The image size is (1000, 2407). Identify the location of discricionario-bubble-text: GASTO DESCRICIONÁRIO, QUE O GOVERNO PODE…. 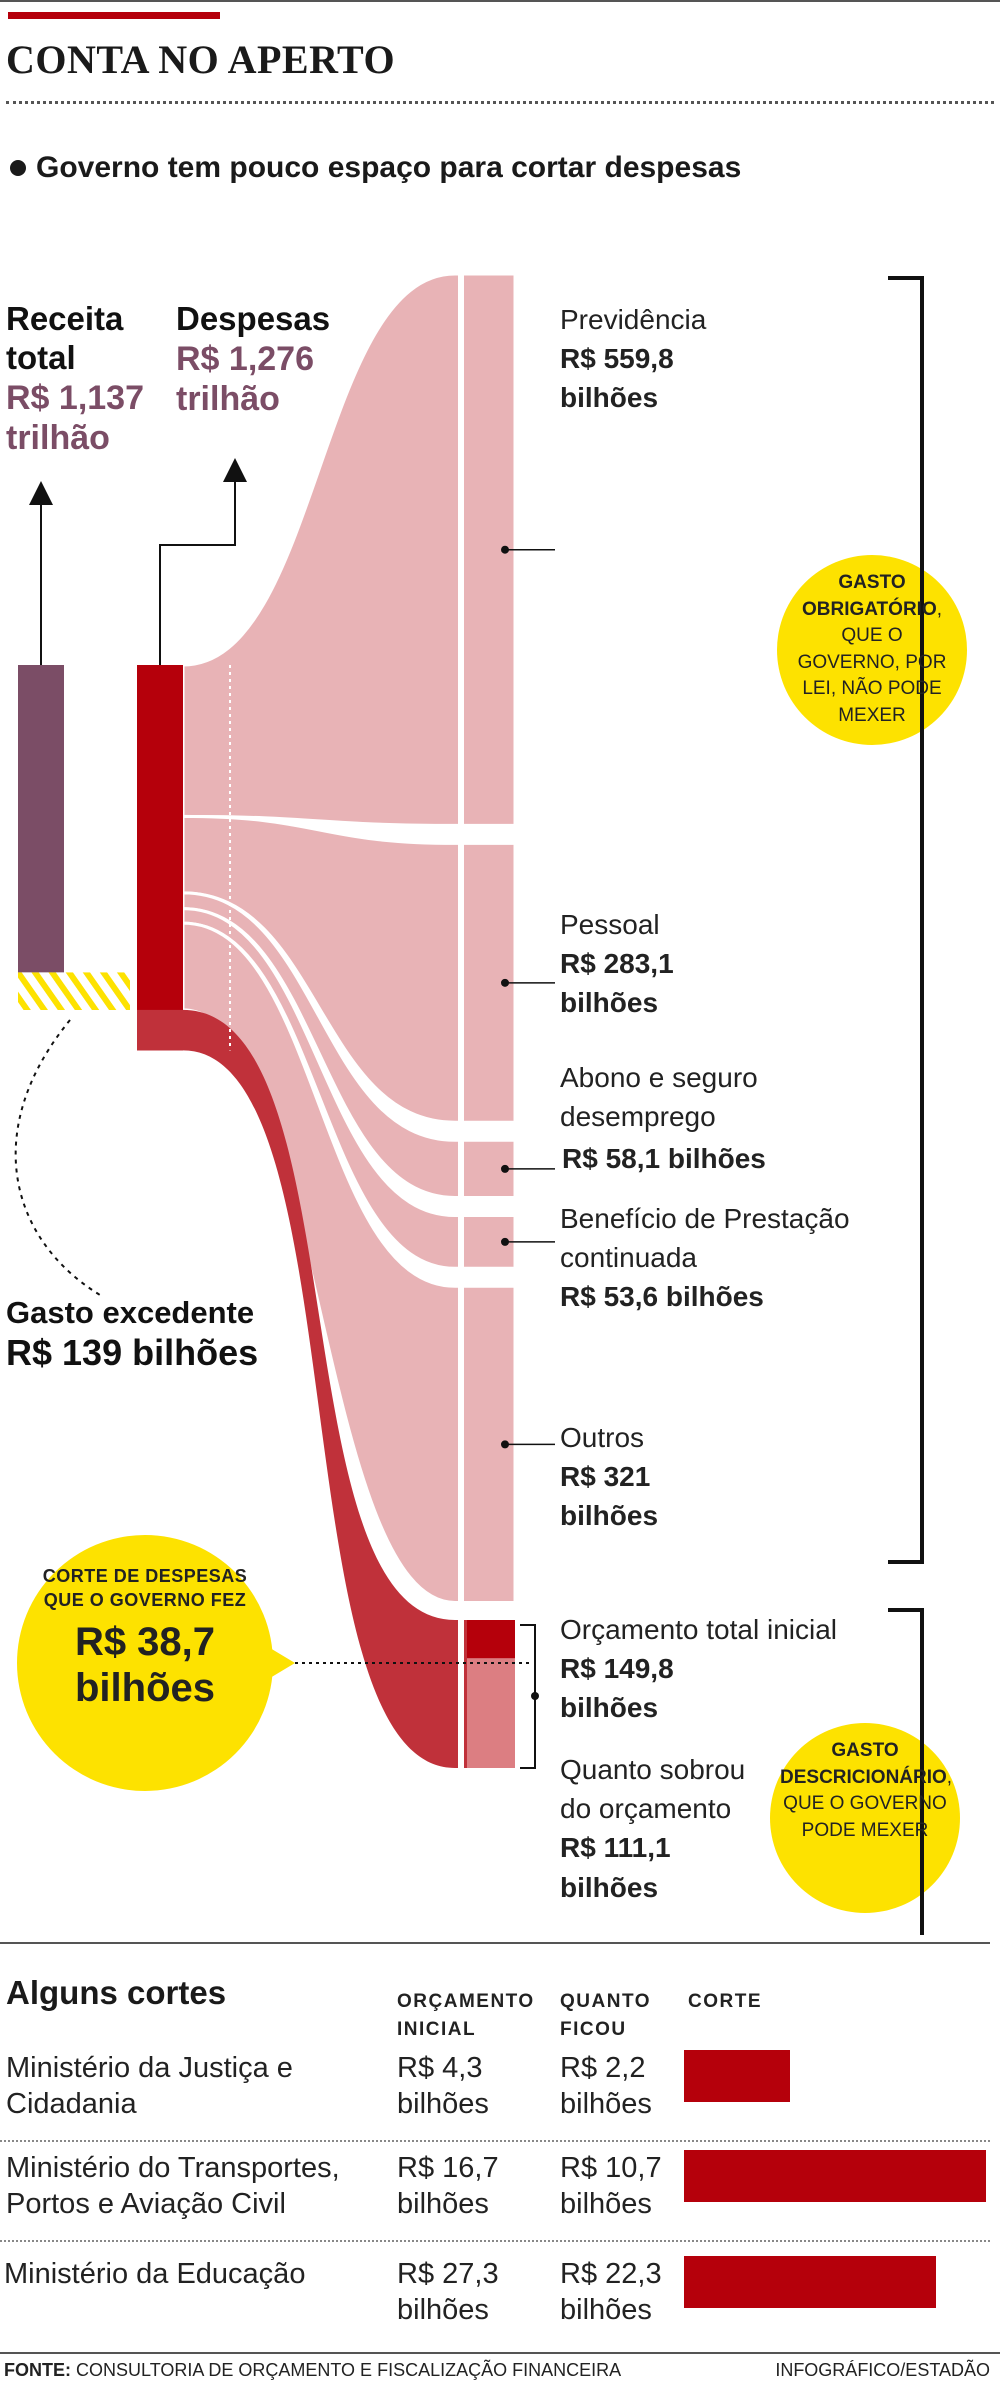
(866, 1791).